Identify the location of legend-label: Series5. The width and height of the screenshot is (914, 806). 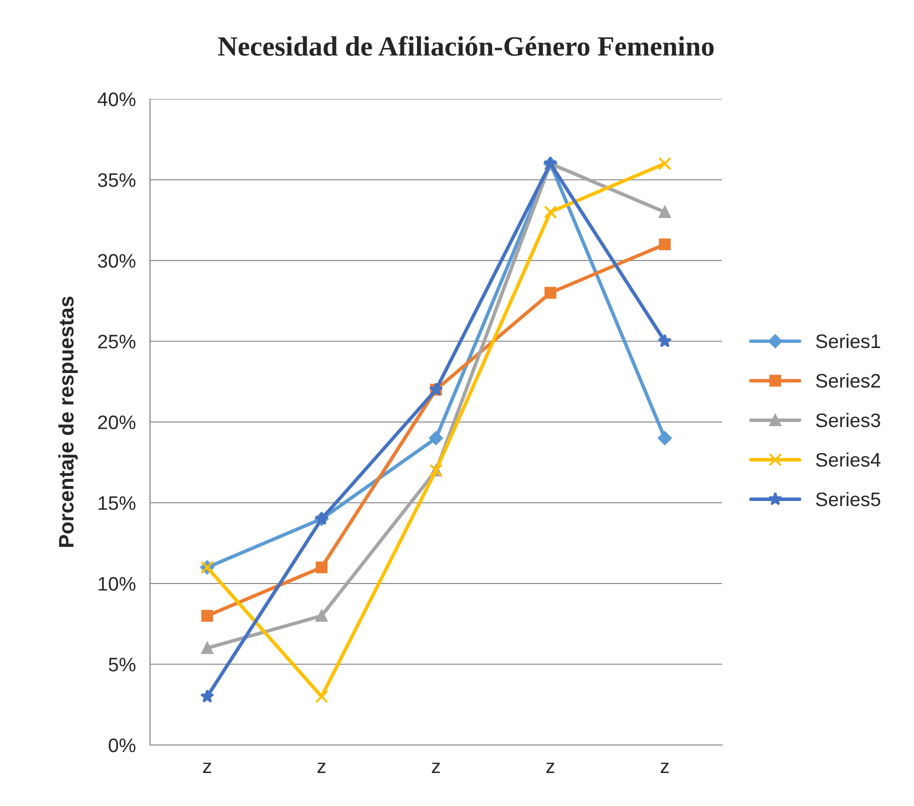
(848, 499).